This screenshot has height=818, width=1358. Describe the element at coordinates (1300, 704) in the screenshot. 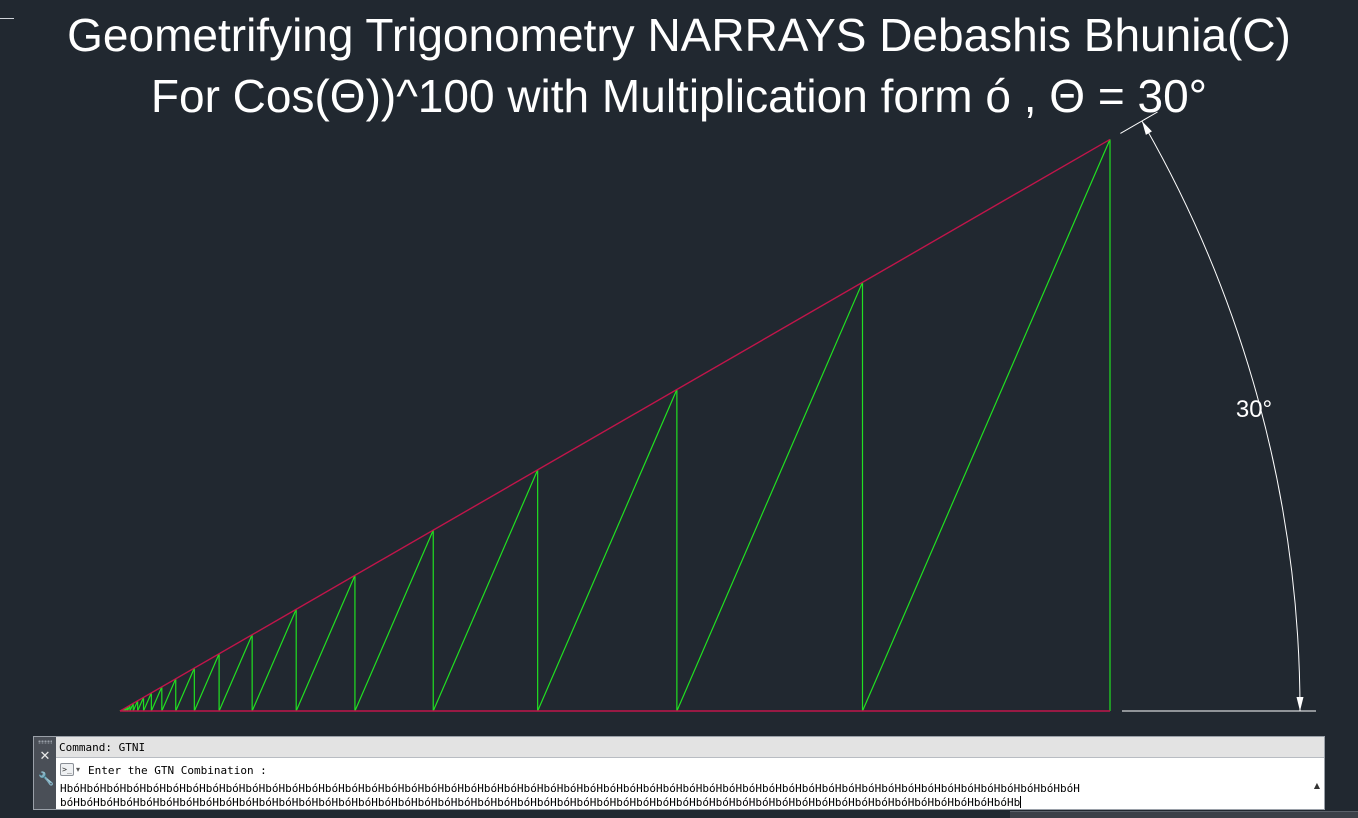

I see `dimension-arrow-bottom` at that location.